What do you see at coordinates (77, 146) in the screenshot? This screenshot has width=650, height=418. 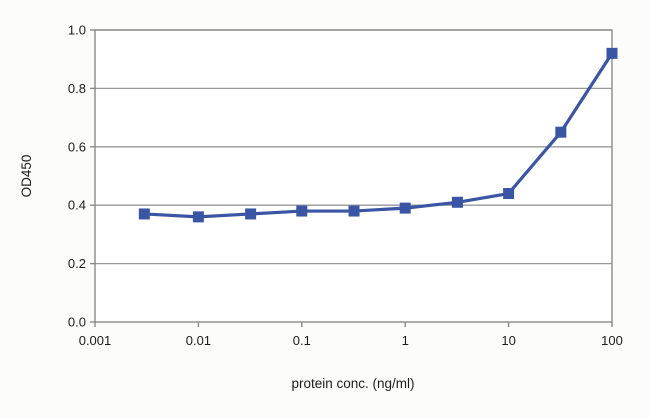 I see `y-tick-label: 0.6` at bounding box center [77, 146].